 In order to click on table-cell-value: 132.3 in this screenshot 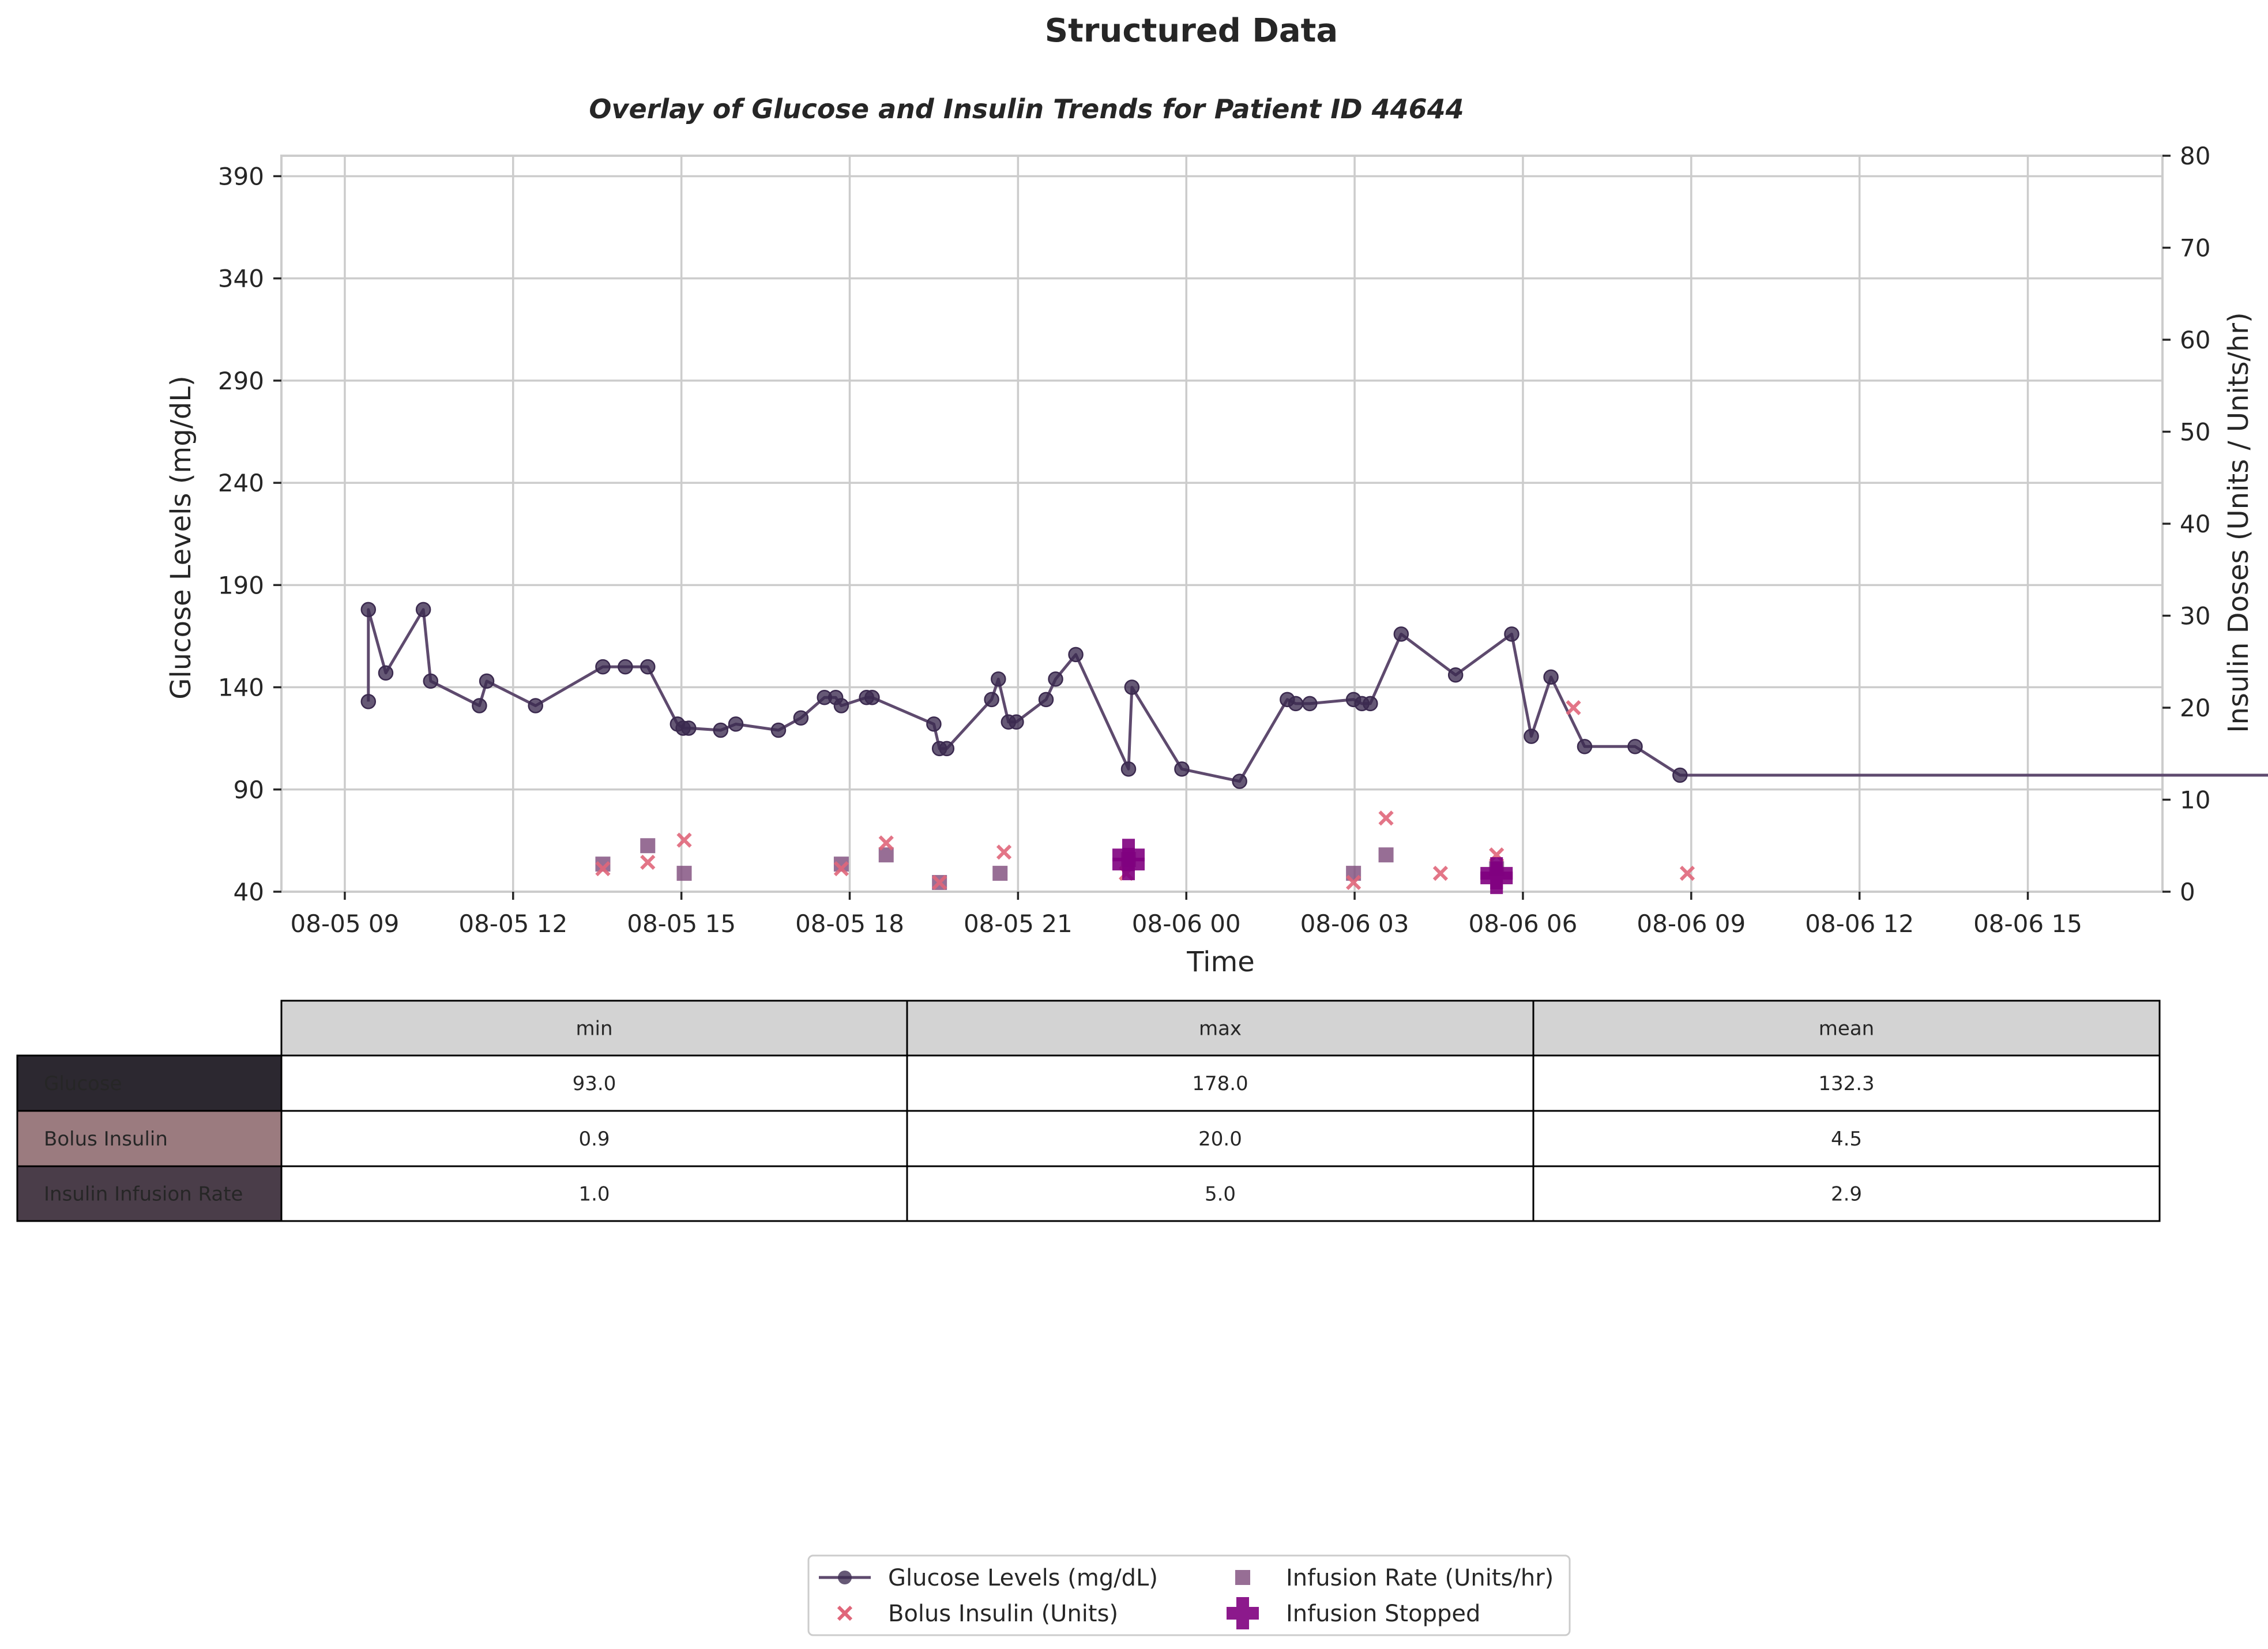, I will do `click(1846, 1083)`.